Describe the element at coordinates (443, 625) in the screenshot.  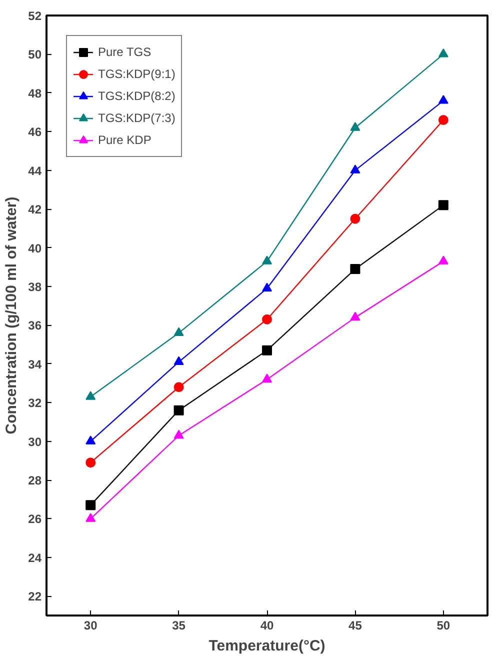
I see `x-tick-label: 50` at that location.